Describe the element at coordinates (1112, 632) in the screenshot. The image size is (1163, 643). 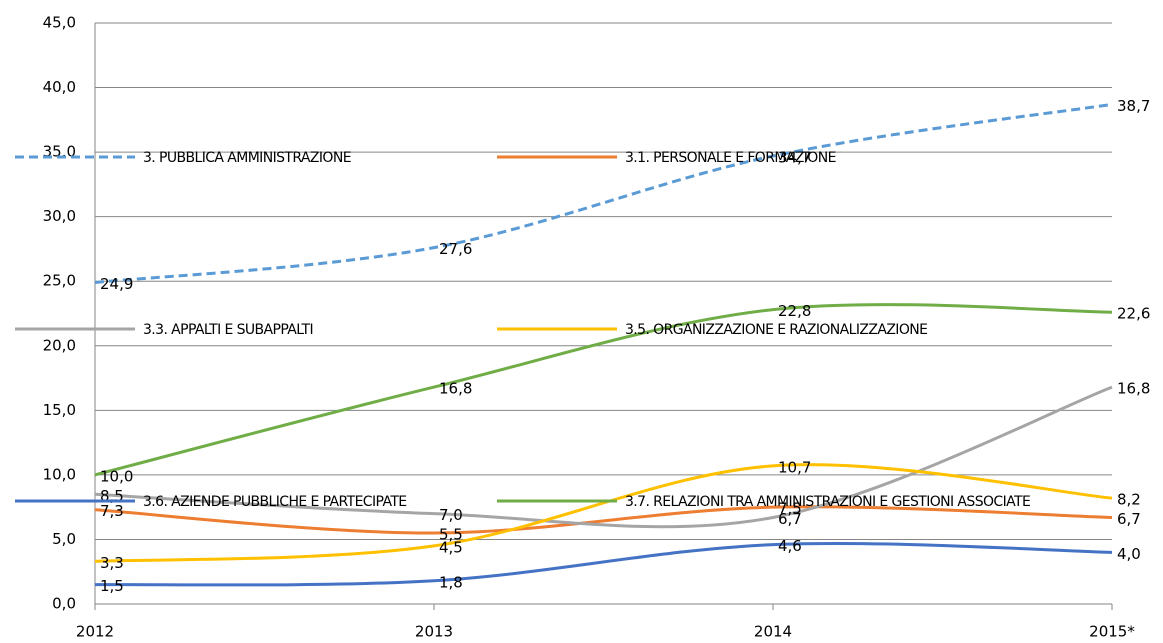
I see `x-tick-label: 2015*` at that location.